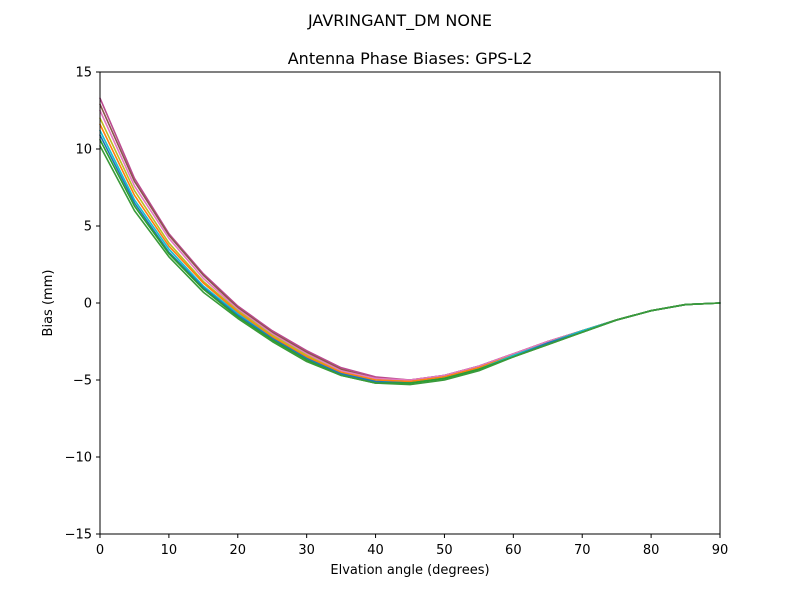 This screenshot has height=600, width=800. I want to click on y-tick-label: −5, so click(82, 381).